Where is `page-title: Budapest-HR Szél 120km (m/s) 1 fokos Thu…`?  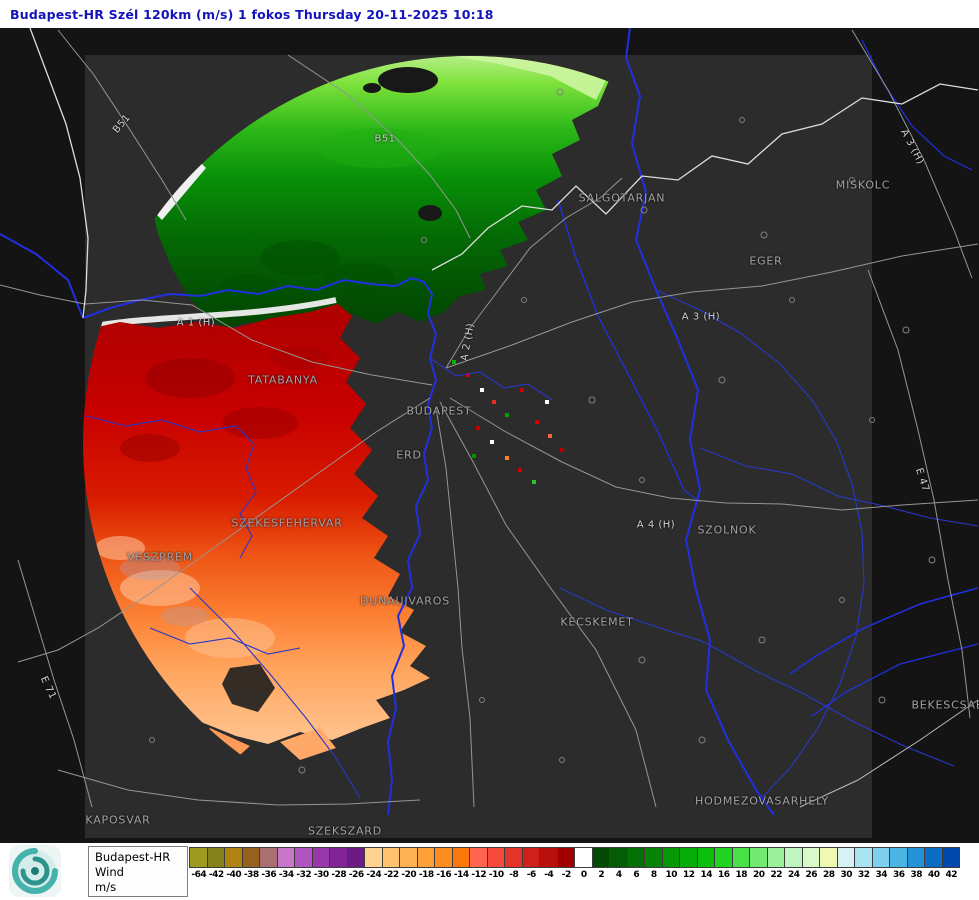 page-title: Budapest-HR Szél 120km (m/s) 1 fokos Thu… is located at coordinates (252, 14).